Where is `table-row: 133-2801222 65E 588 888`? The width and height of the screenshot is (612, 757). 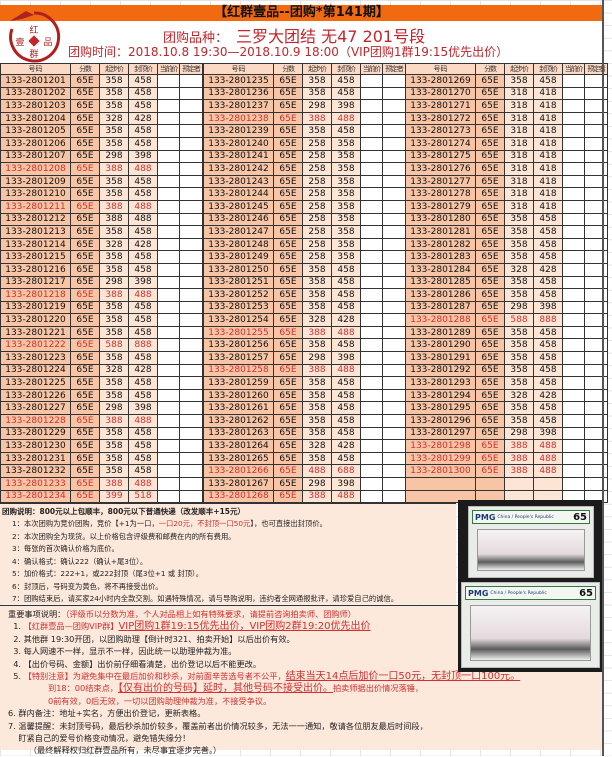 table-row: 133-2801222 65E 588 888 is located at coordinates (101, 345).